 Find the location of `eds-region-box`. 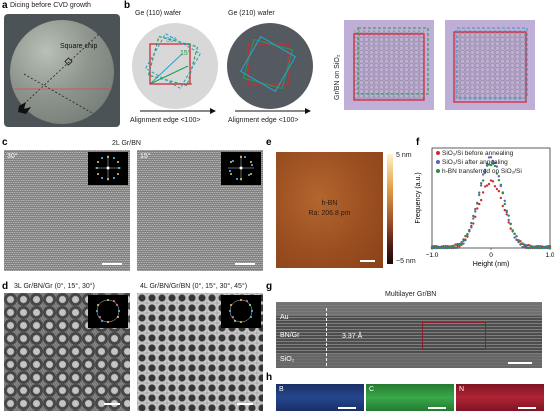

eds-region-box is located at coordinates (454, 336).